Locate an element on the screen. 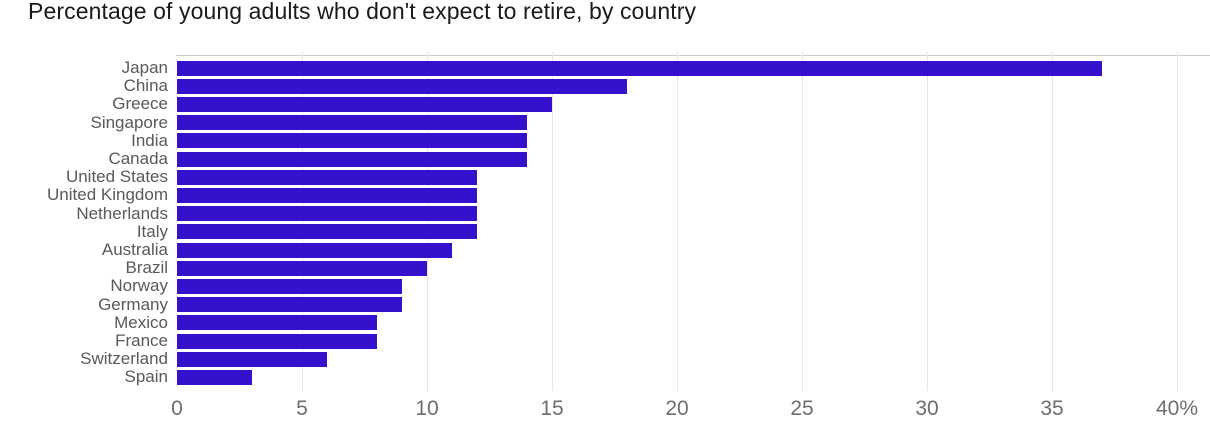 This screenshot has width=1210, height=423. category-label: Japan is located at coordinates (144, 67).